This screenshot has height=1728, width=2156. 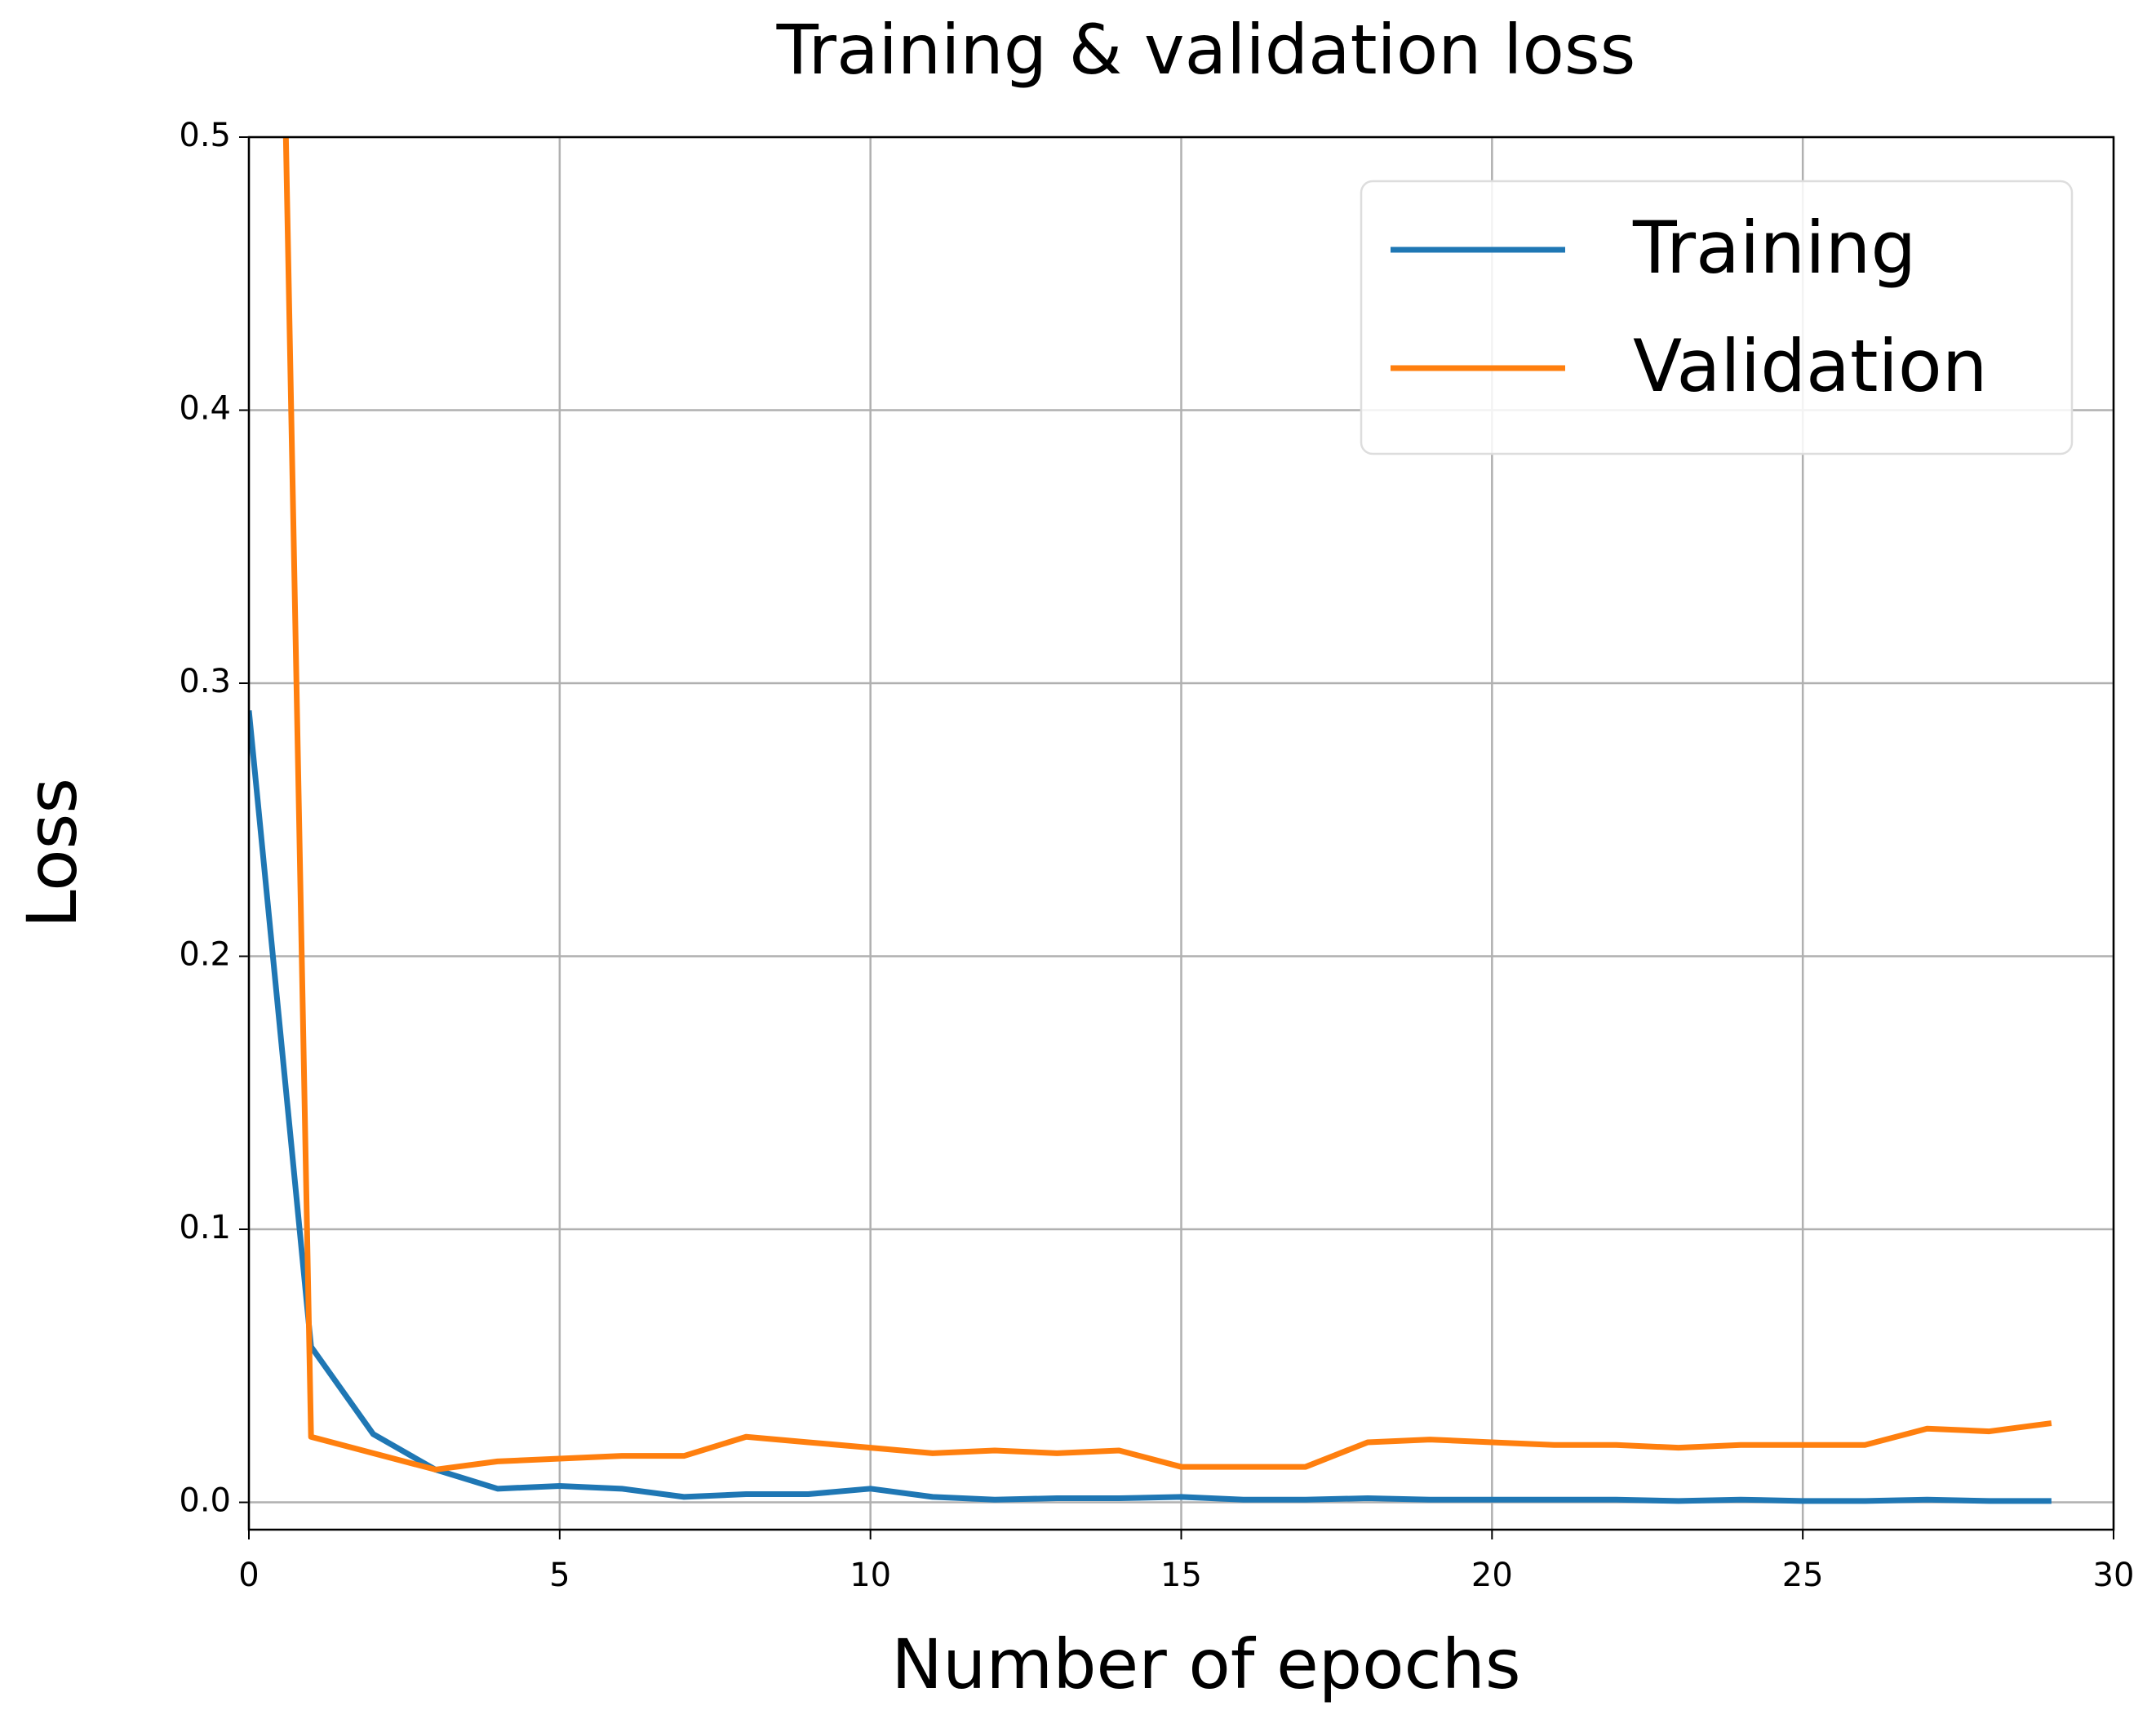 What do you see at coordinates (1803, 1575) in the screenshot?
I see `x-tick-label: 25` at bounding box center [1803, 1575].